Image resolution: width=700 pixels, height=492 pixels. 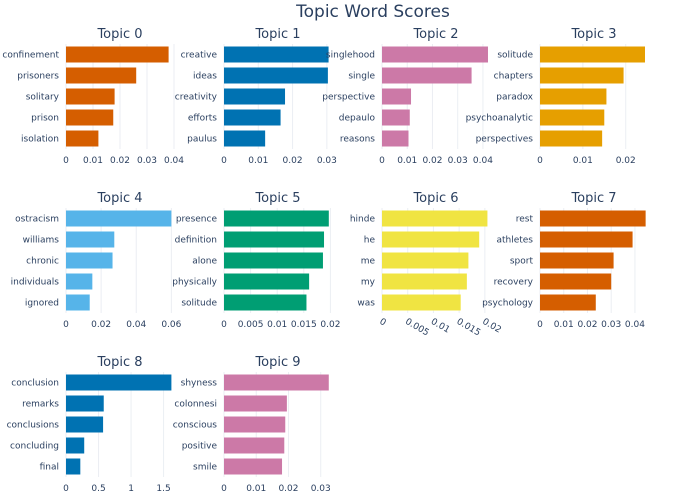 What do you see at coordinates (43, 98) in the screenshot?
I see `category-label: solitary` at bounding box center [43, 98].